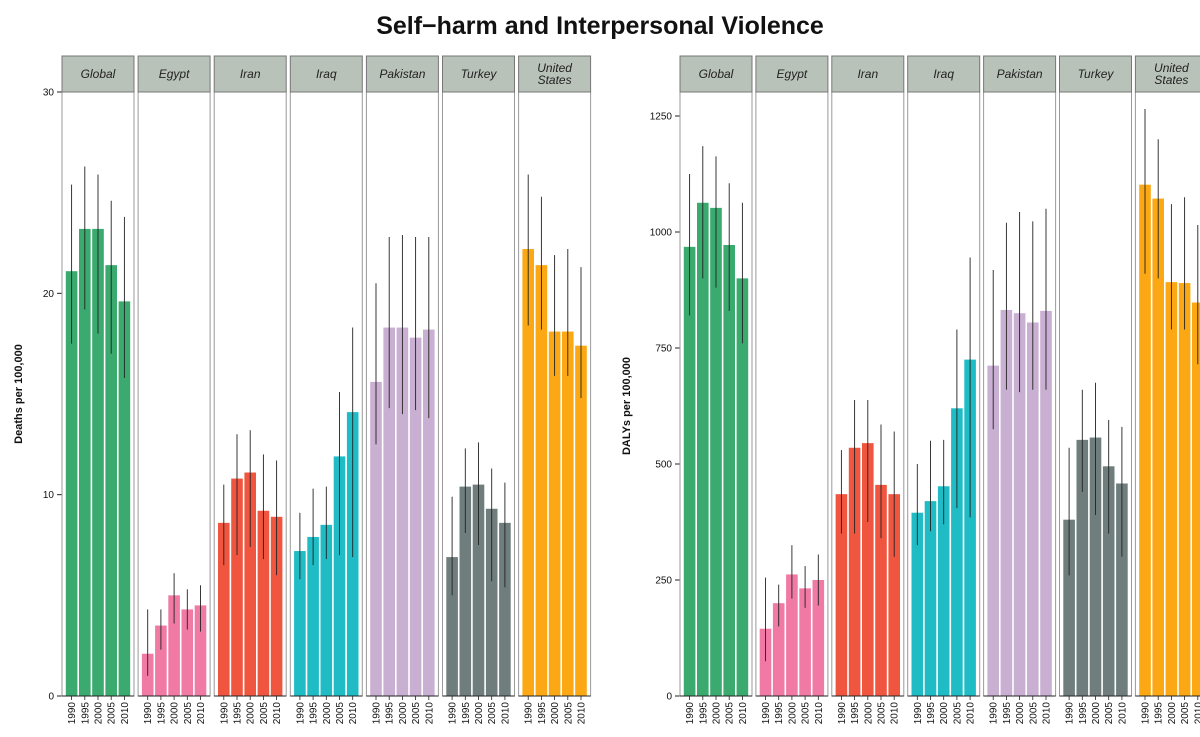 The width and height of the screenshot is (1200, 737). Describe the element at coordinates (49, 495) in the screenshot. I see `y-tick-label: 10` at that location.